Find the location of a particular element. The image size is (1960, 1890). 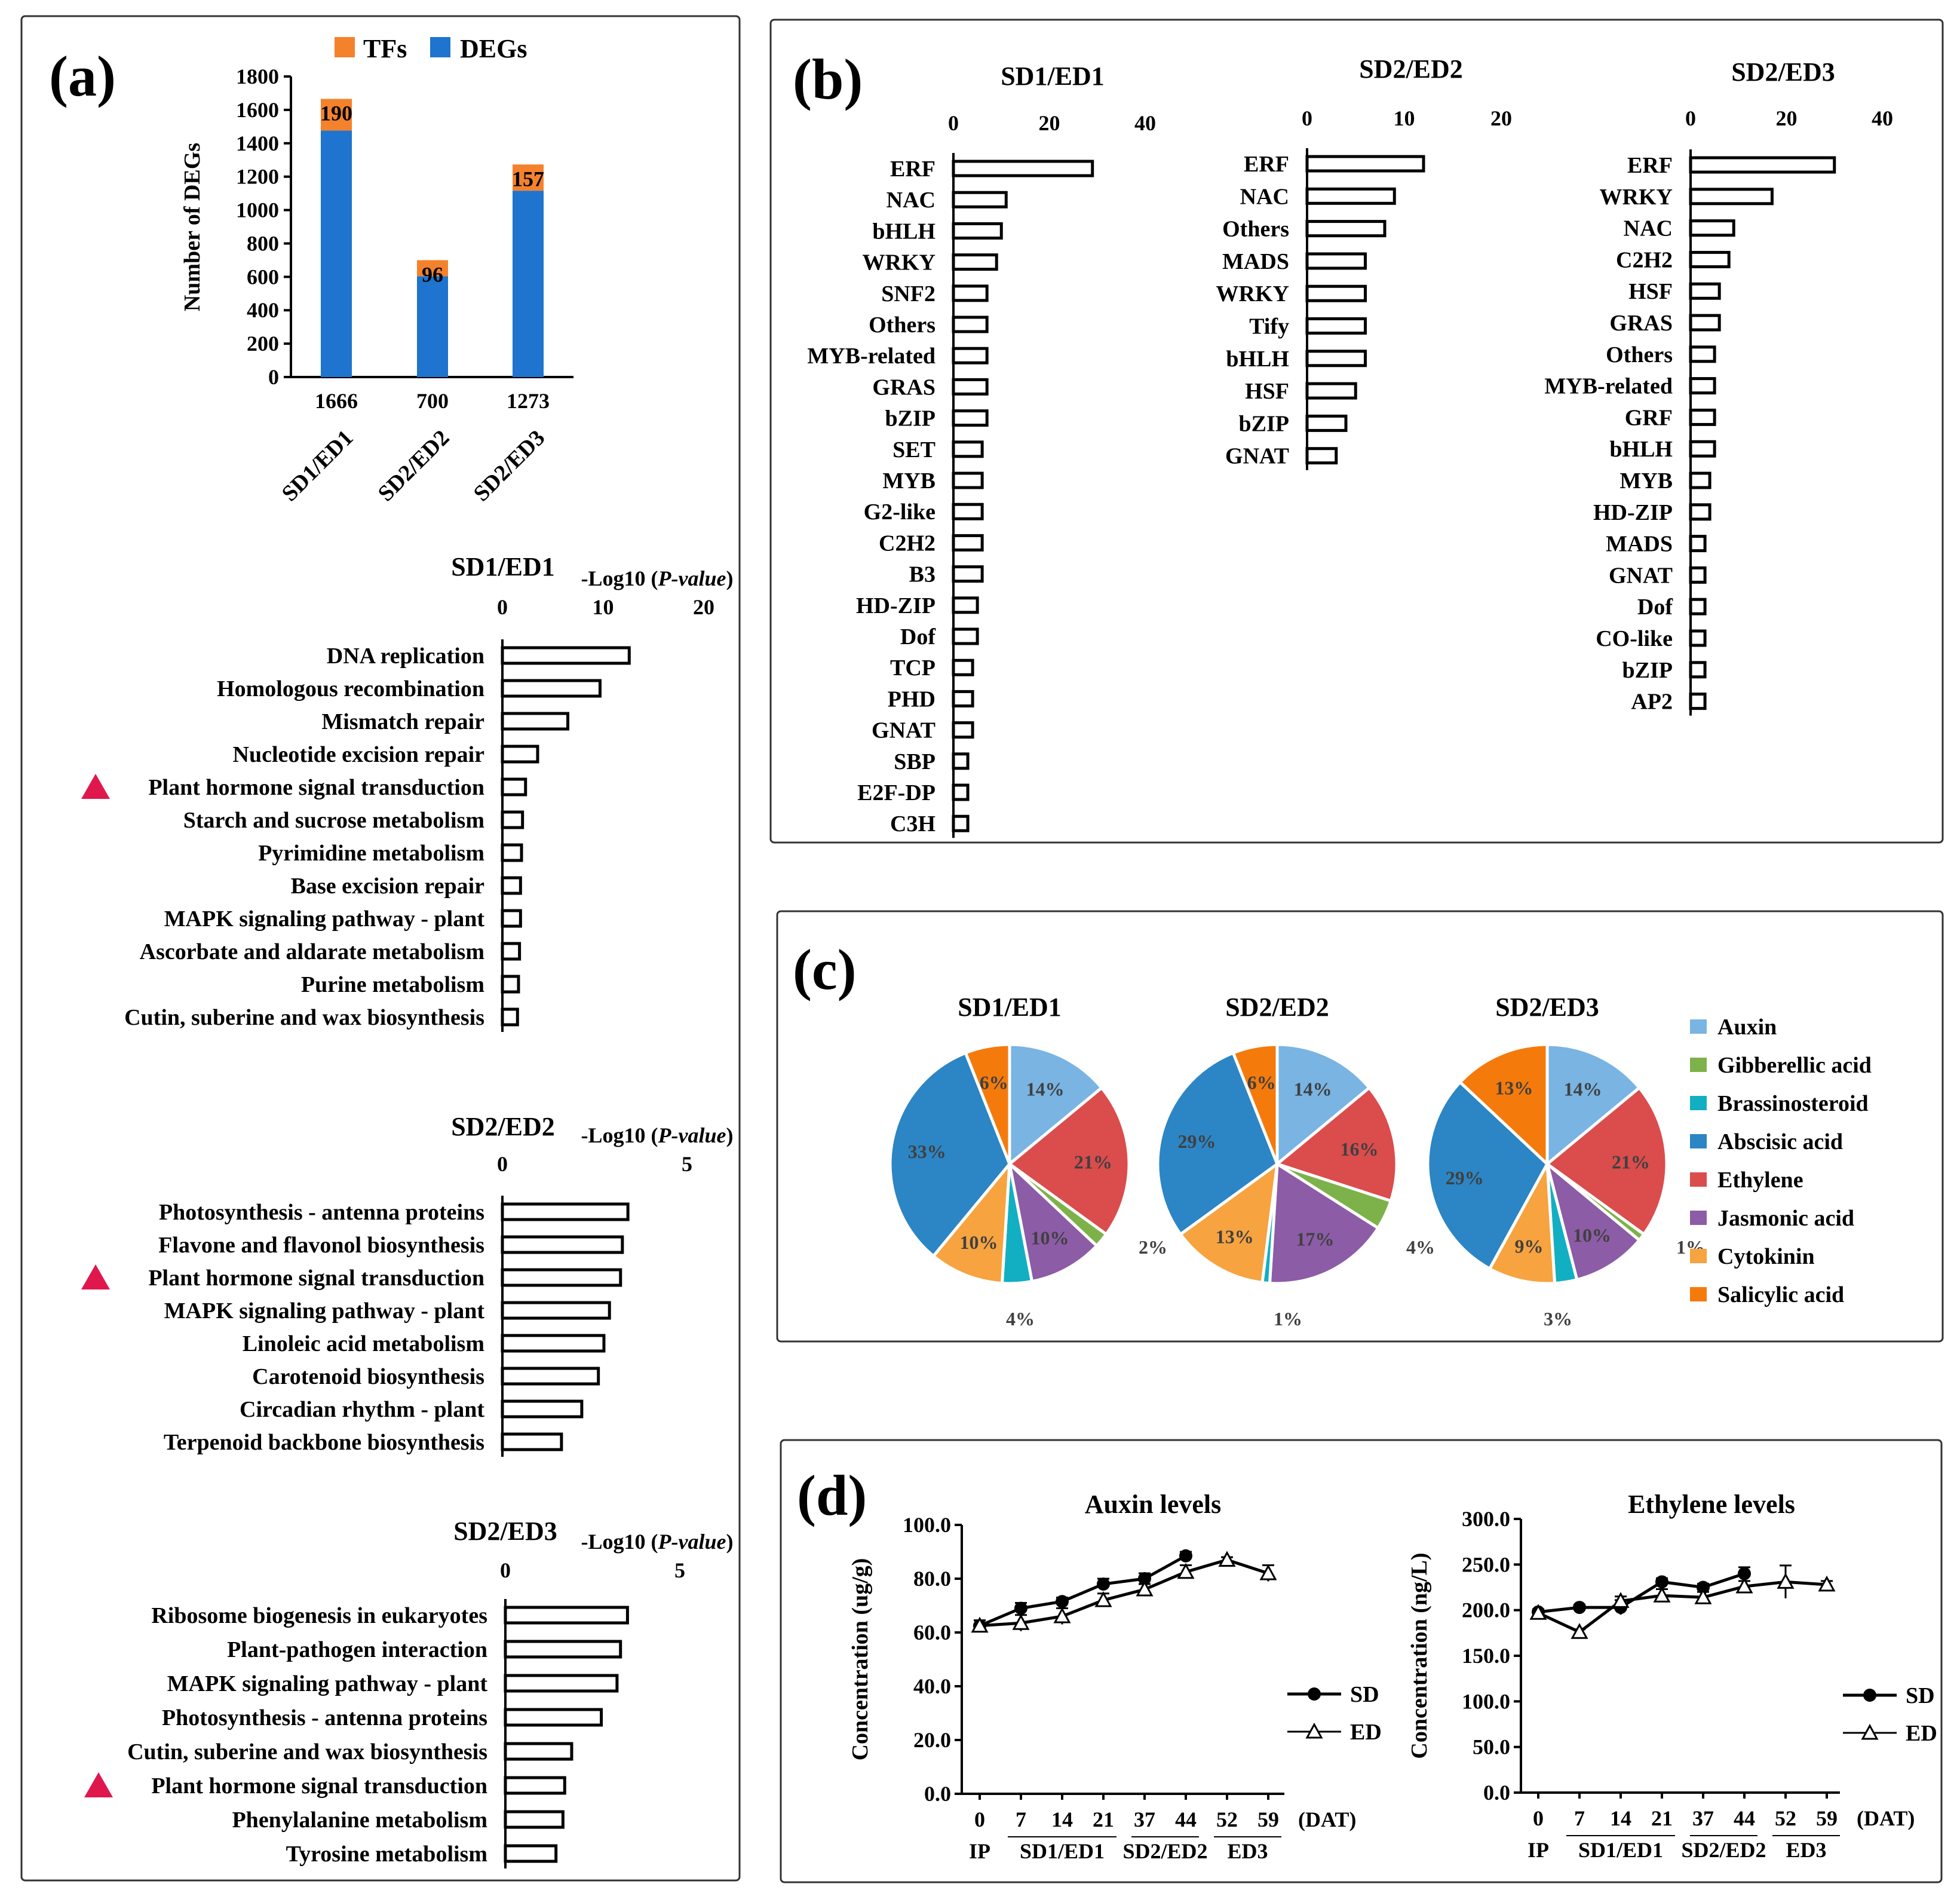

group-label: SD2/ED2 is located at coordinates (1164, 1851).